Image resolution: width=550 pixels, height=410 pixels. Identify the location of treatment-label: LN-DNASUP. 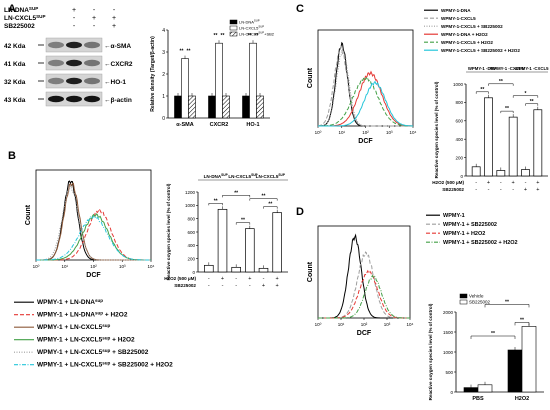
(21, 10).